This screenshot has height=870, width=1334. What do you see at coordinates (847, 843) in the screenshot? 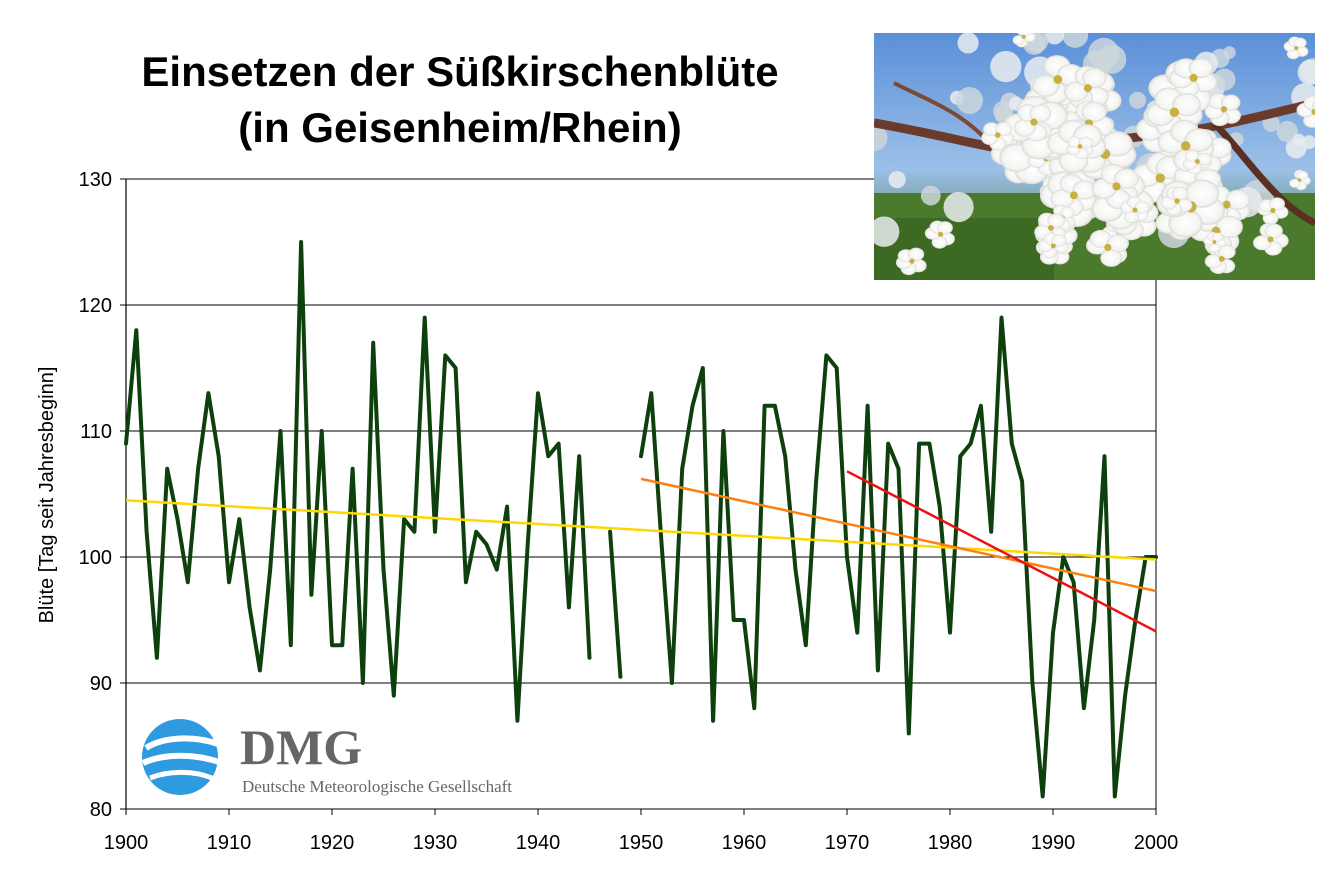
I see `x-tick-label-1970: 1970` at bounding box center [847, 843].